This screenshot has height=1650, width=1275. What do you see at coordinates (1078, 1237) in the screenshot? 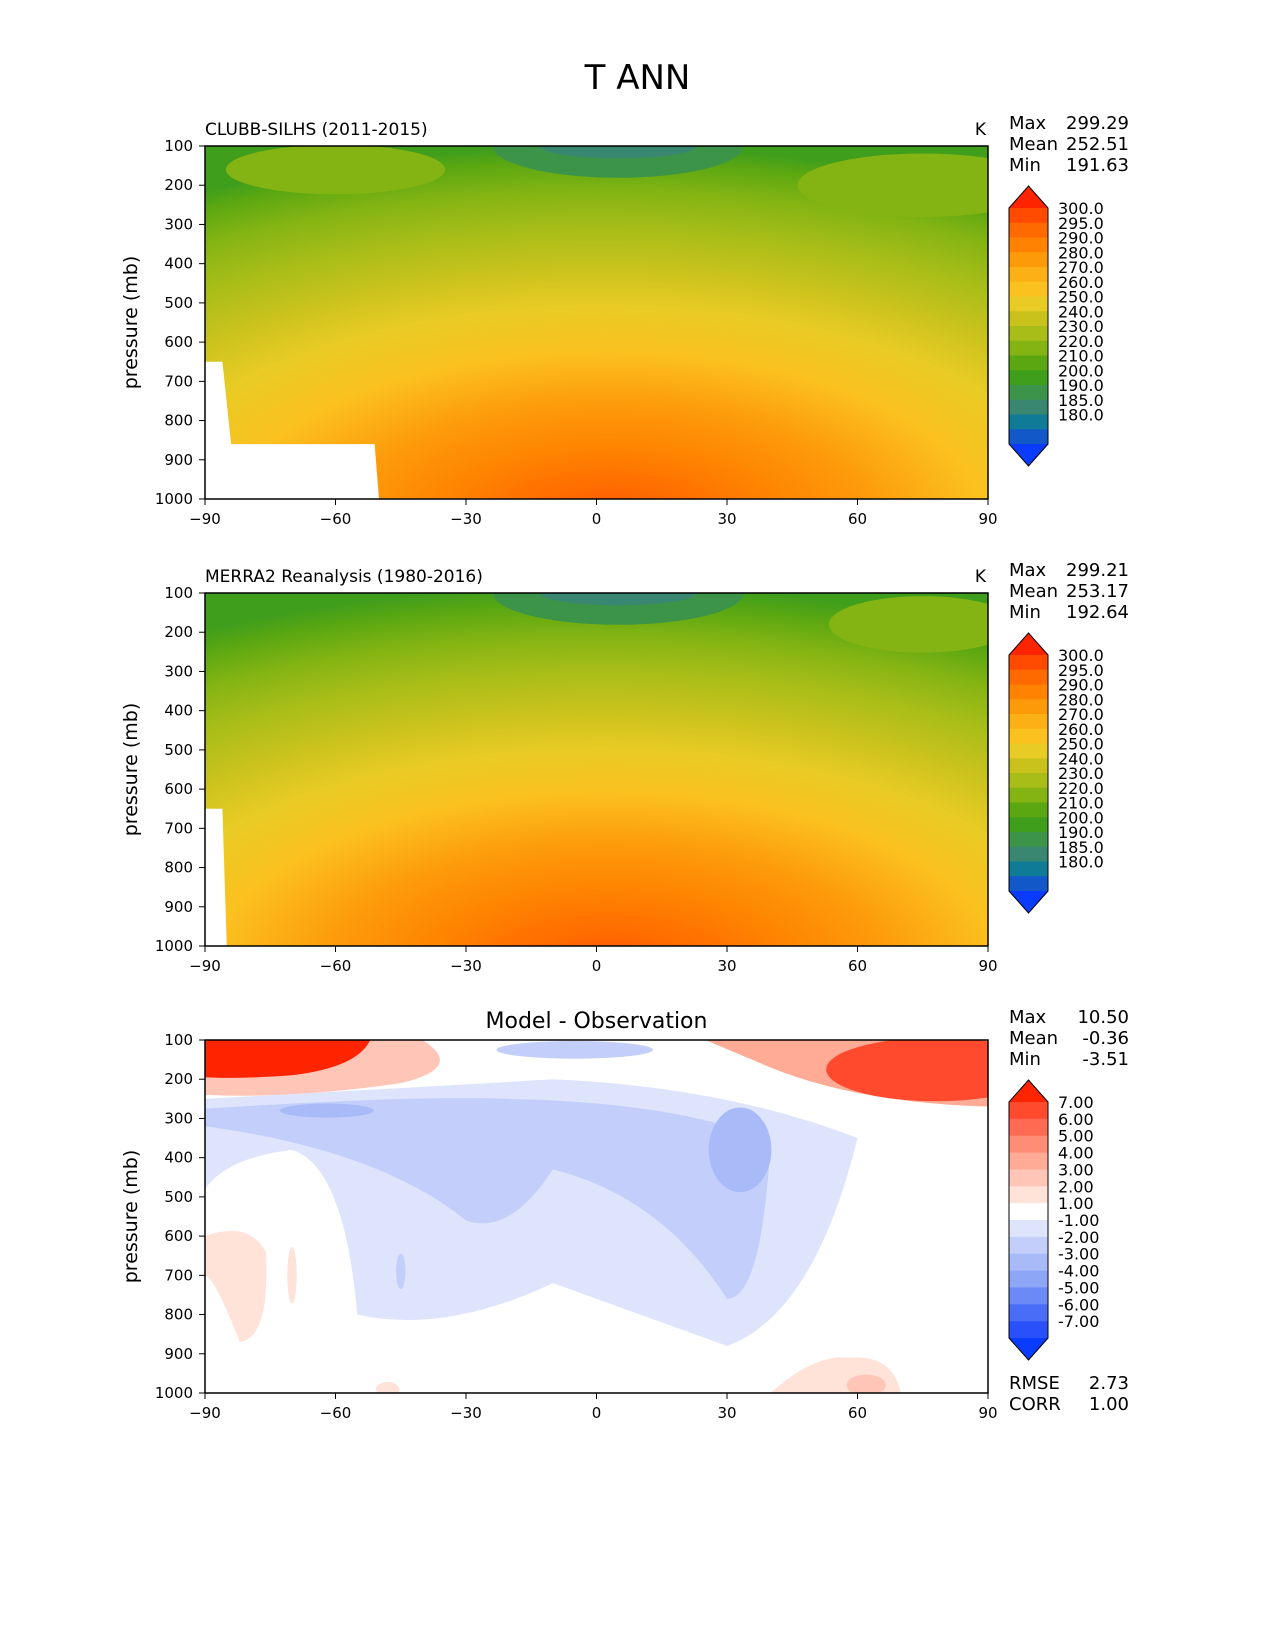
I see `colorbar-tick-label: -2.00` at bounding box center [1078, 1237].